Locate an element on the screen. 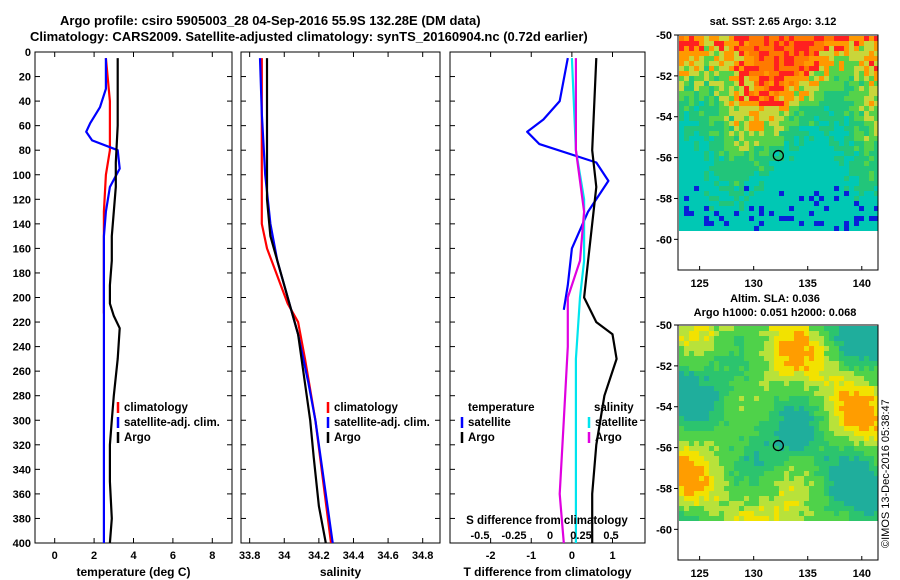  salinity-legend-label: Argo is located at coordinates (347, 438).